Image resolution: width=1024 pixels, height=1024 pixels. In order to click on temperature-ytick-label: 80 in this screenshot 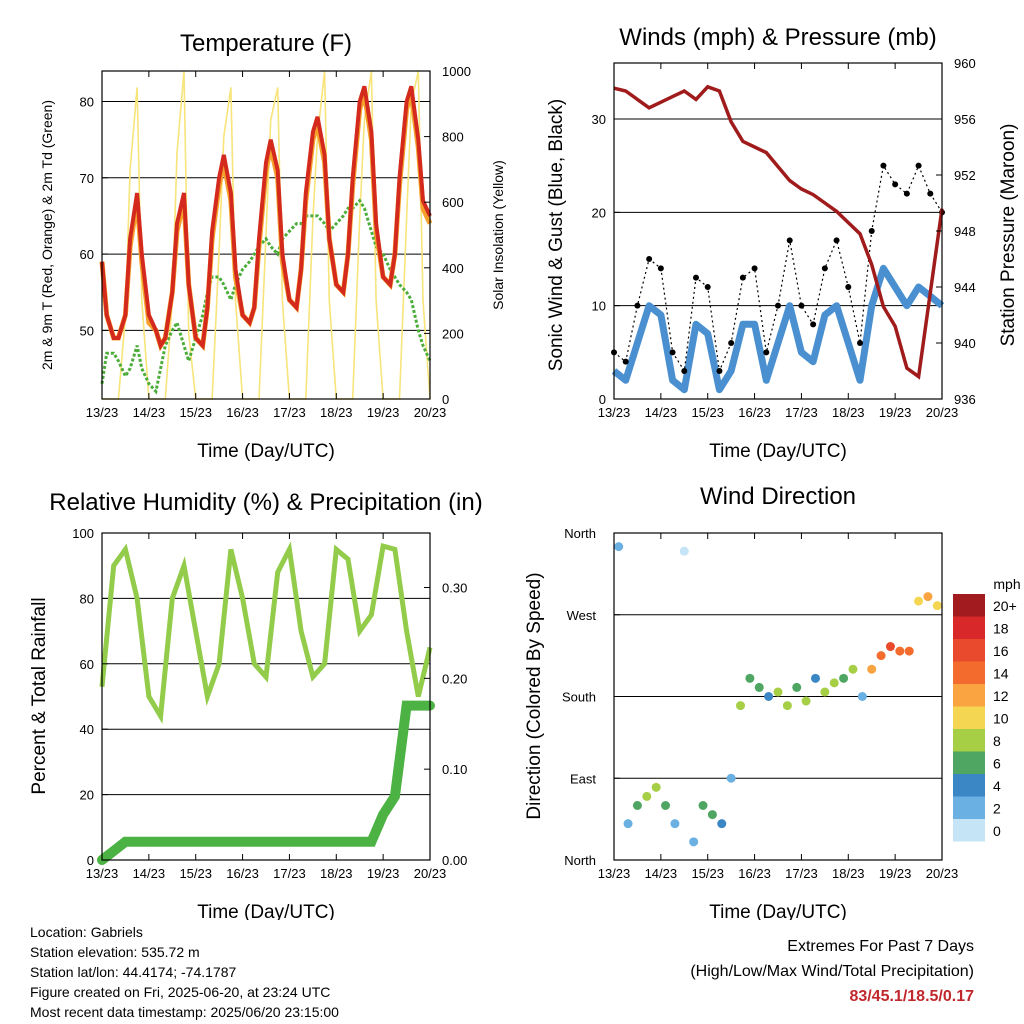, I will do `click(87, 102)`.